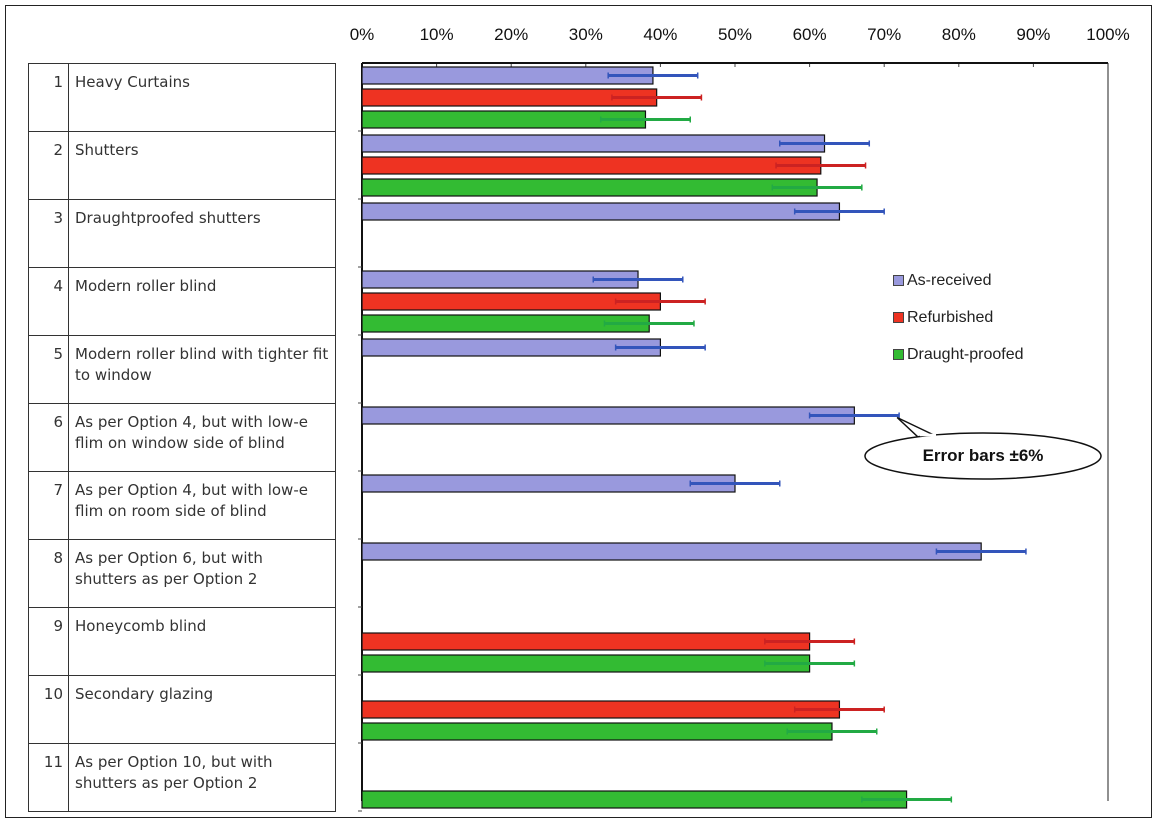 The image size is (1158, 823). I want to click on x-tick-label: 20%, so click(511, 34).